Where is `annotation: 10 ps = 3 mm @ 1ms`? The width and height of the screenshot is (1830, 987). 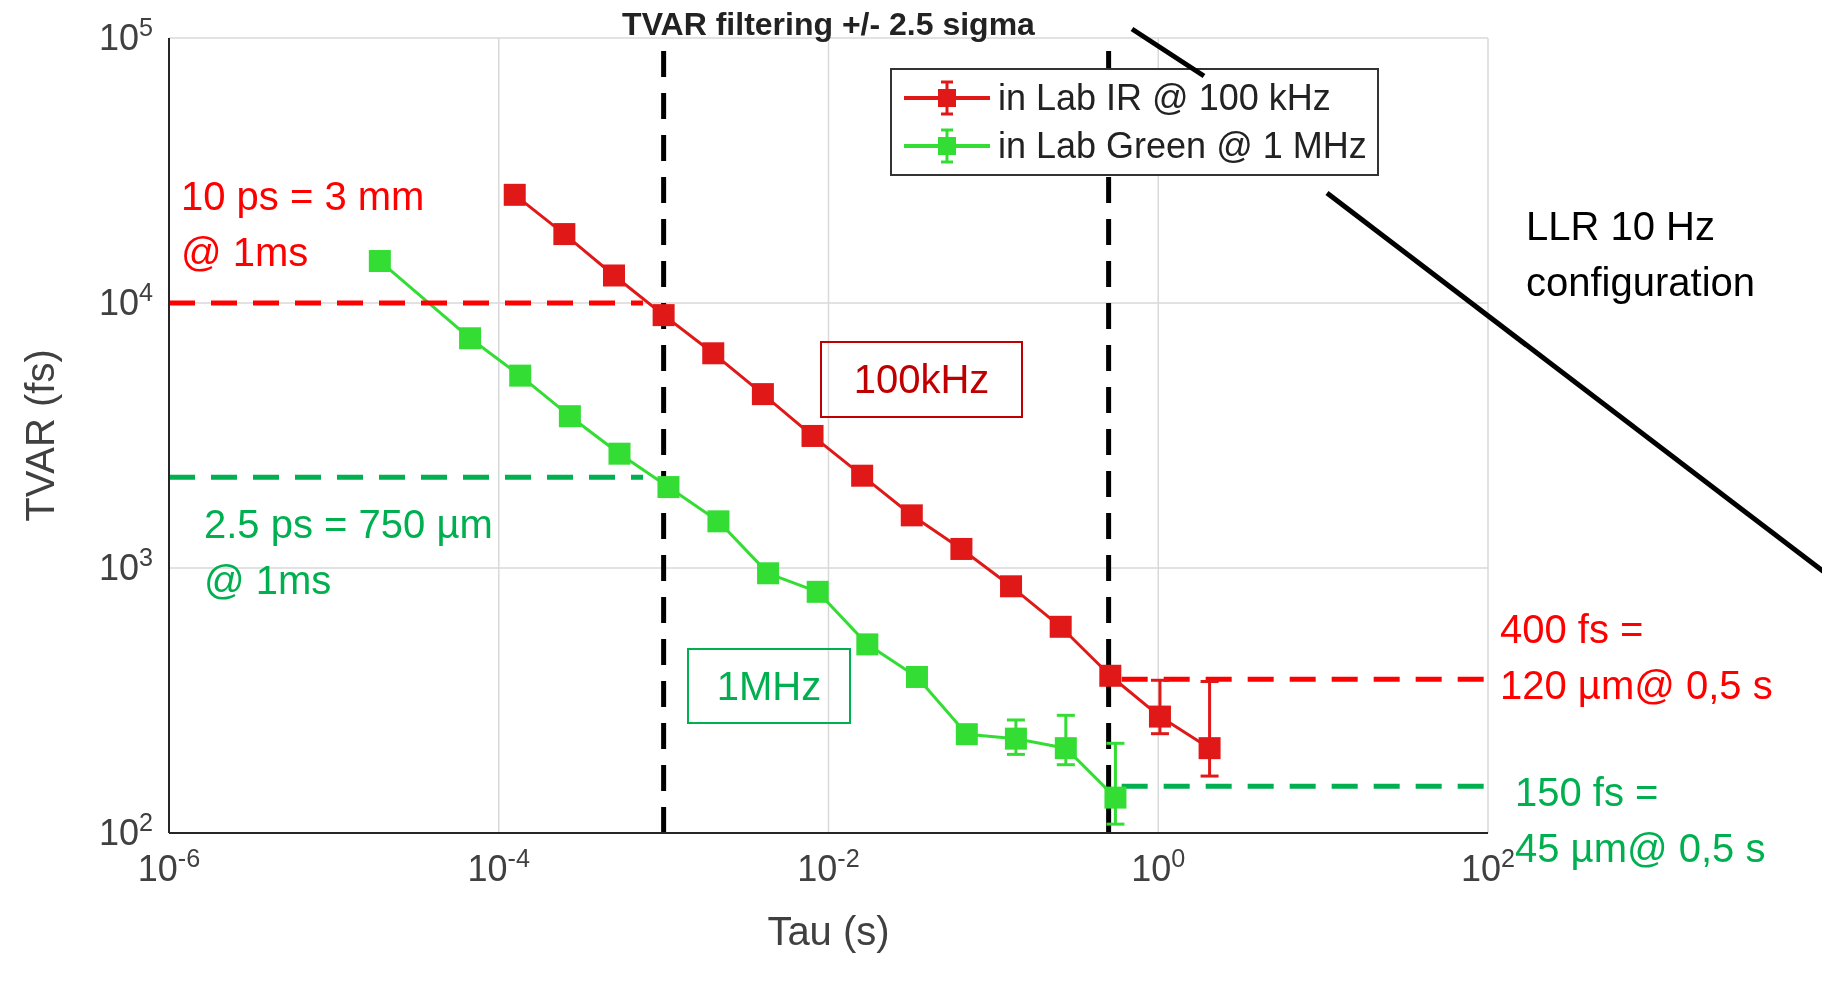
annotation: 10 ps = 3 mm @ 1ms is located at coordinates (303, 224).